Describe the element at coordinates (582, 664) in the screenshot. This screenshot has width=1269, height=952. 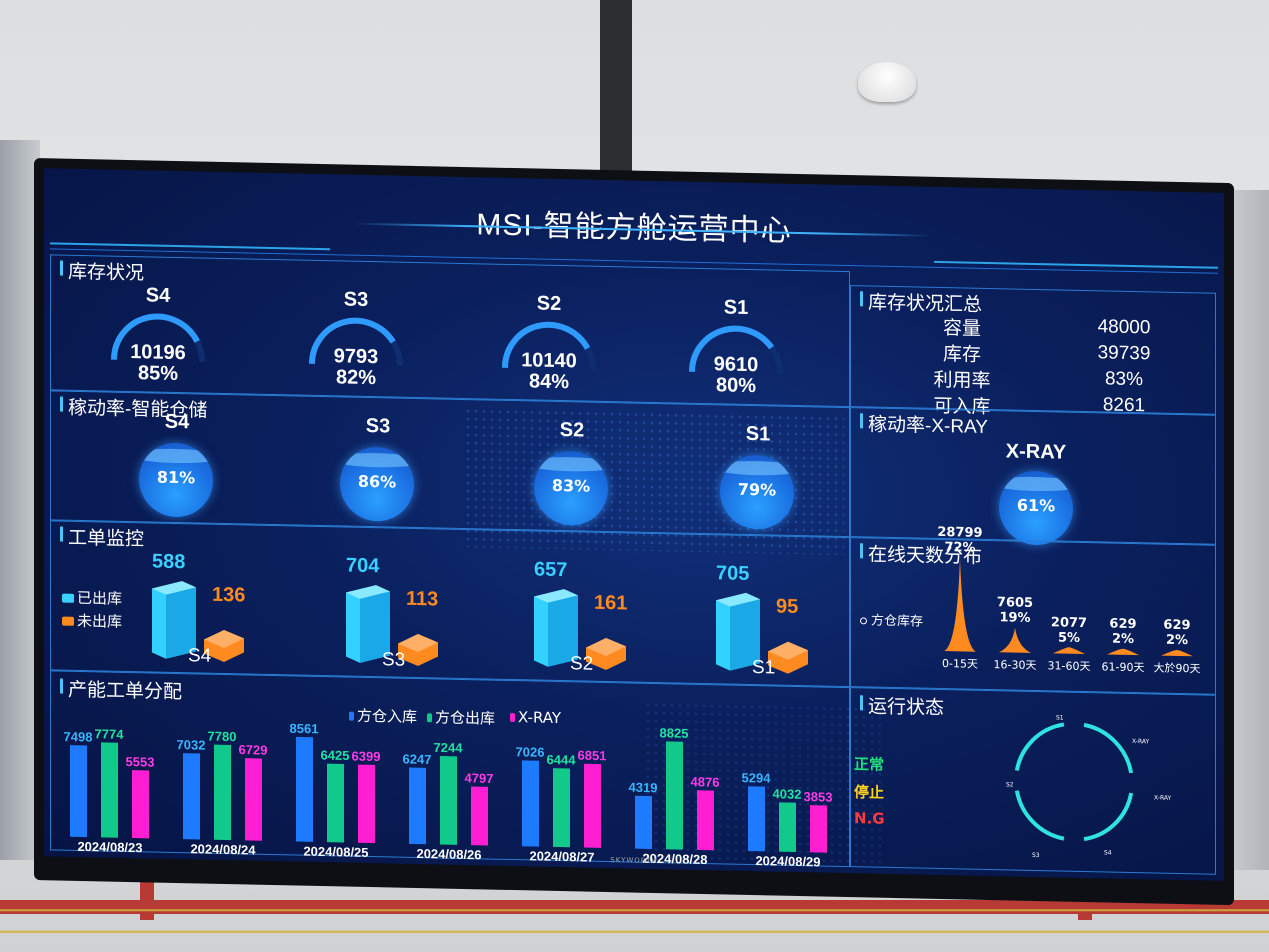
I see `workorder-name: S2` at that location.